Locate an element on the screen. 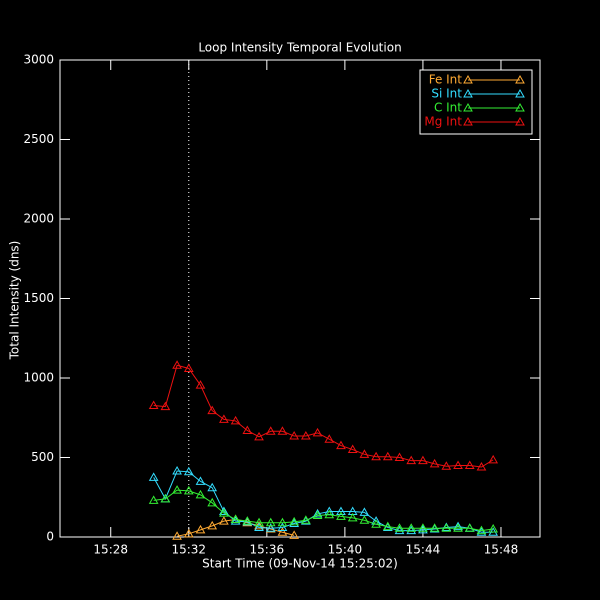 Image resolution: width=600 pixels, height=600 pixels. legend-box is located at coordinates (476, 102).